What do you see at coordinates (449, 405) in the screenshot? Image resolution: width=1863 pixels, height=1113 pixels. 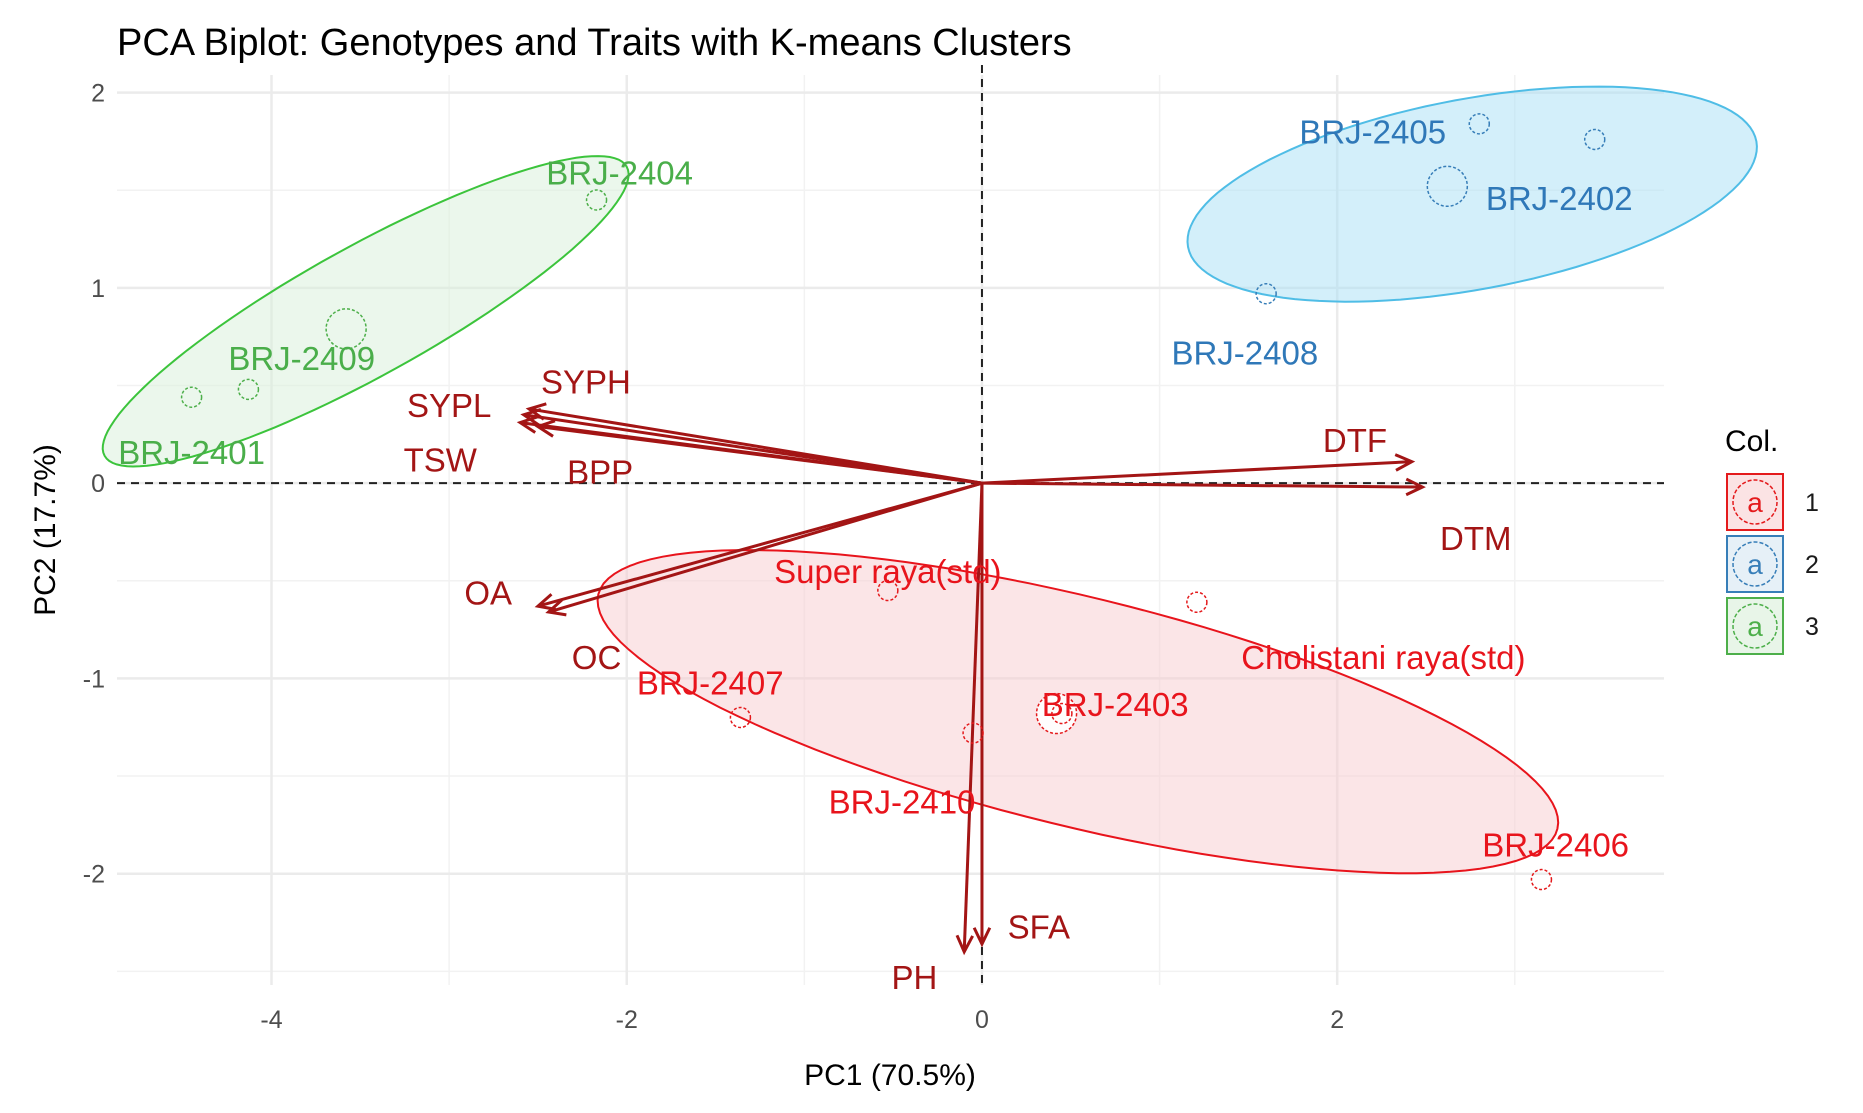 I see `variable-label: SYPL` at bounding box center [449, 405].